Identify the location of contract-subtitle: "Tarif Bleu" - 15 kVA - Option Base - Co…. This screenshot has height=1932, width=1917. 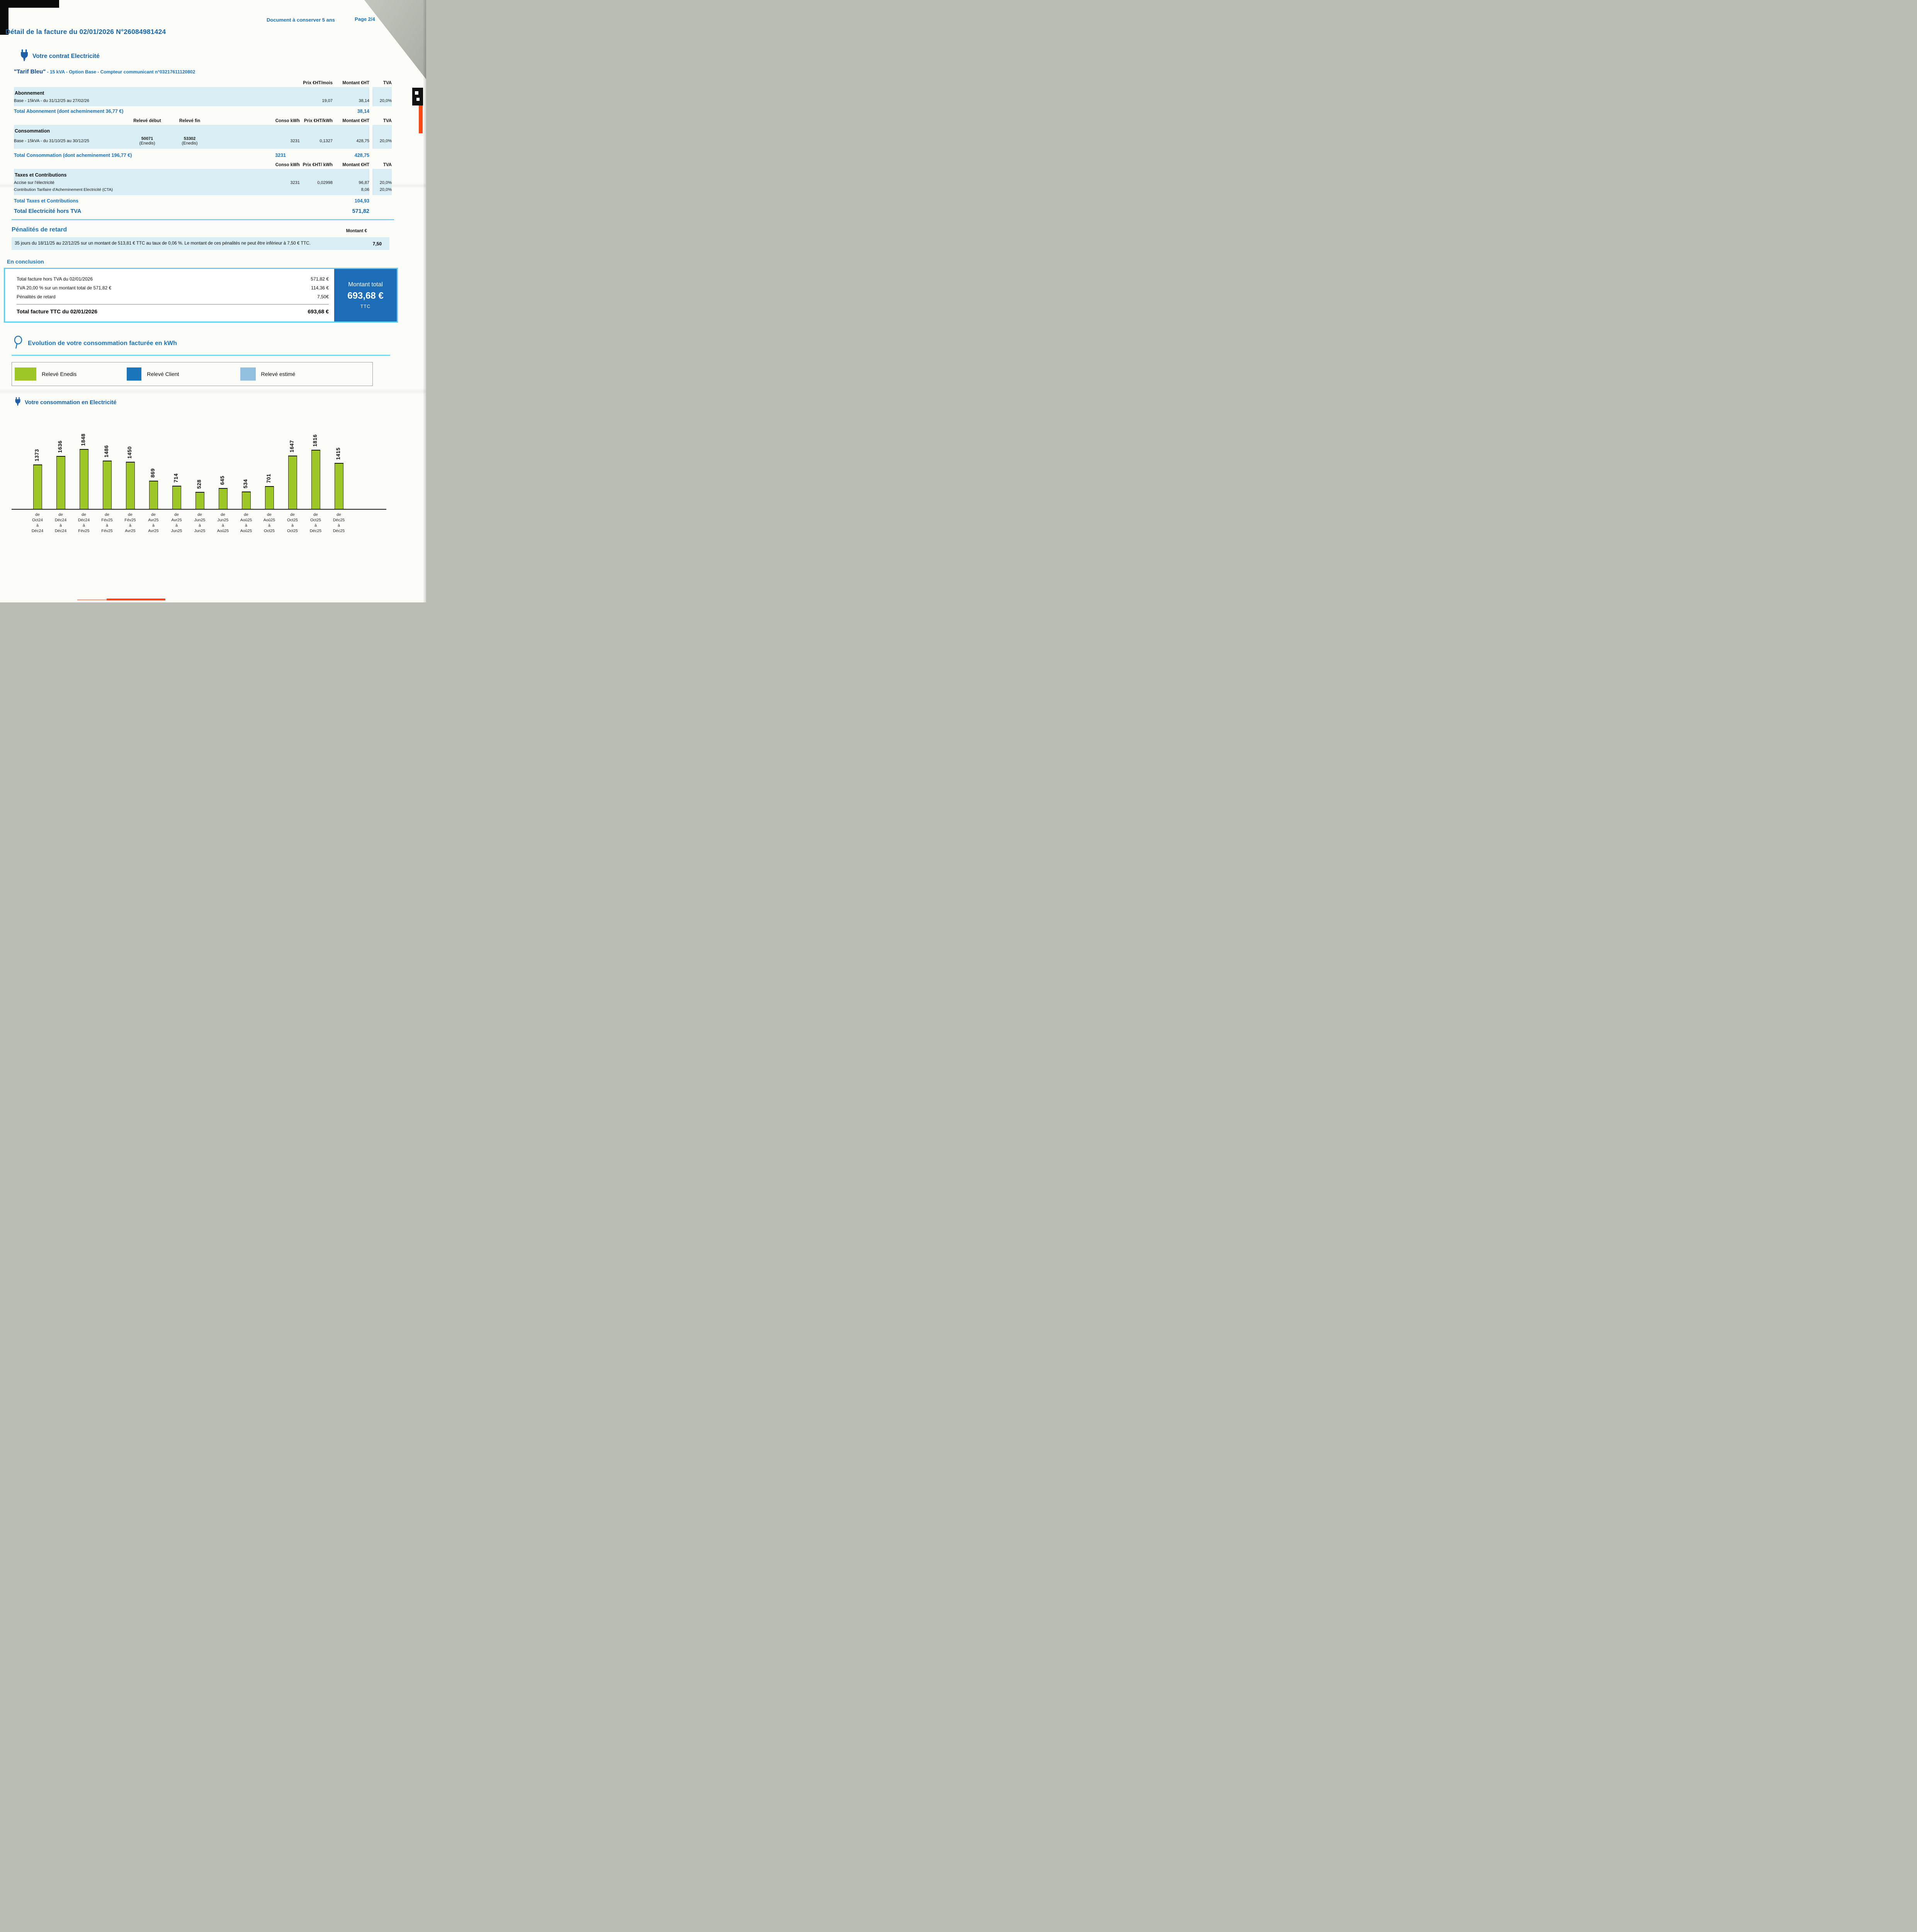
(208, 71).